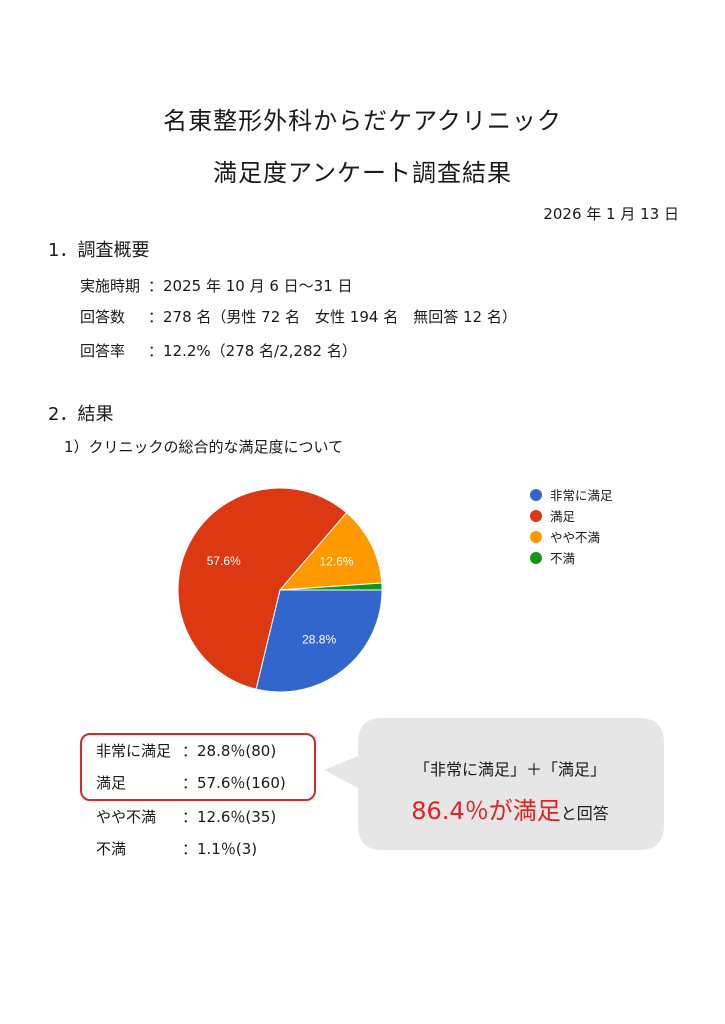 The width and height of the screenshot is (725, 1024). Describe the element at coordinates (332, 317) in the screenshot. I see `response-count-value: ：278 名（男性 72 名 女性 194 名 無回答 12 名）` at that location.